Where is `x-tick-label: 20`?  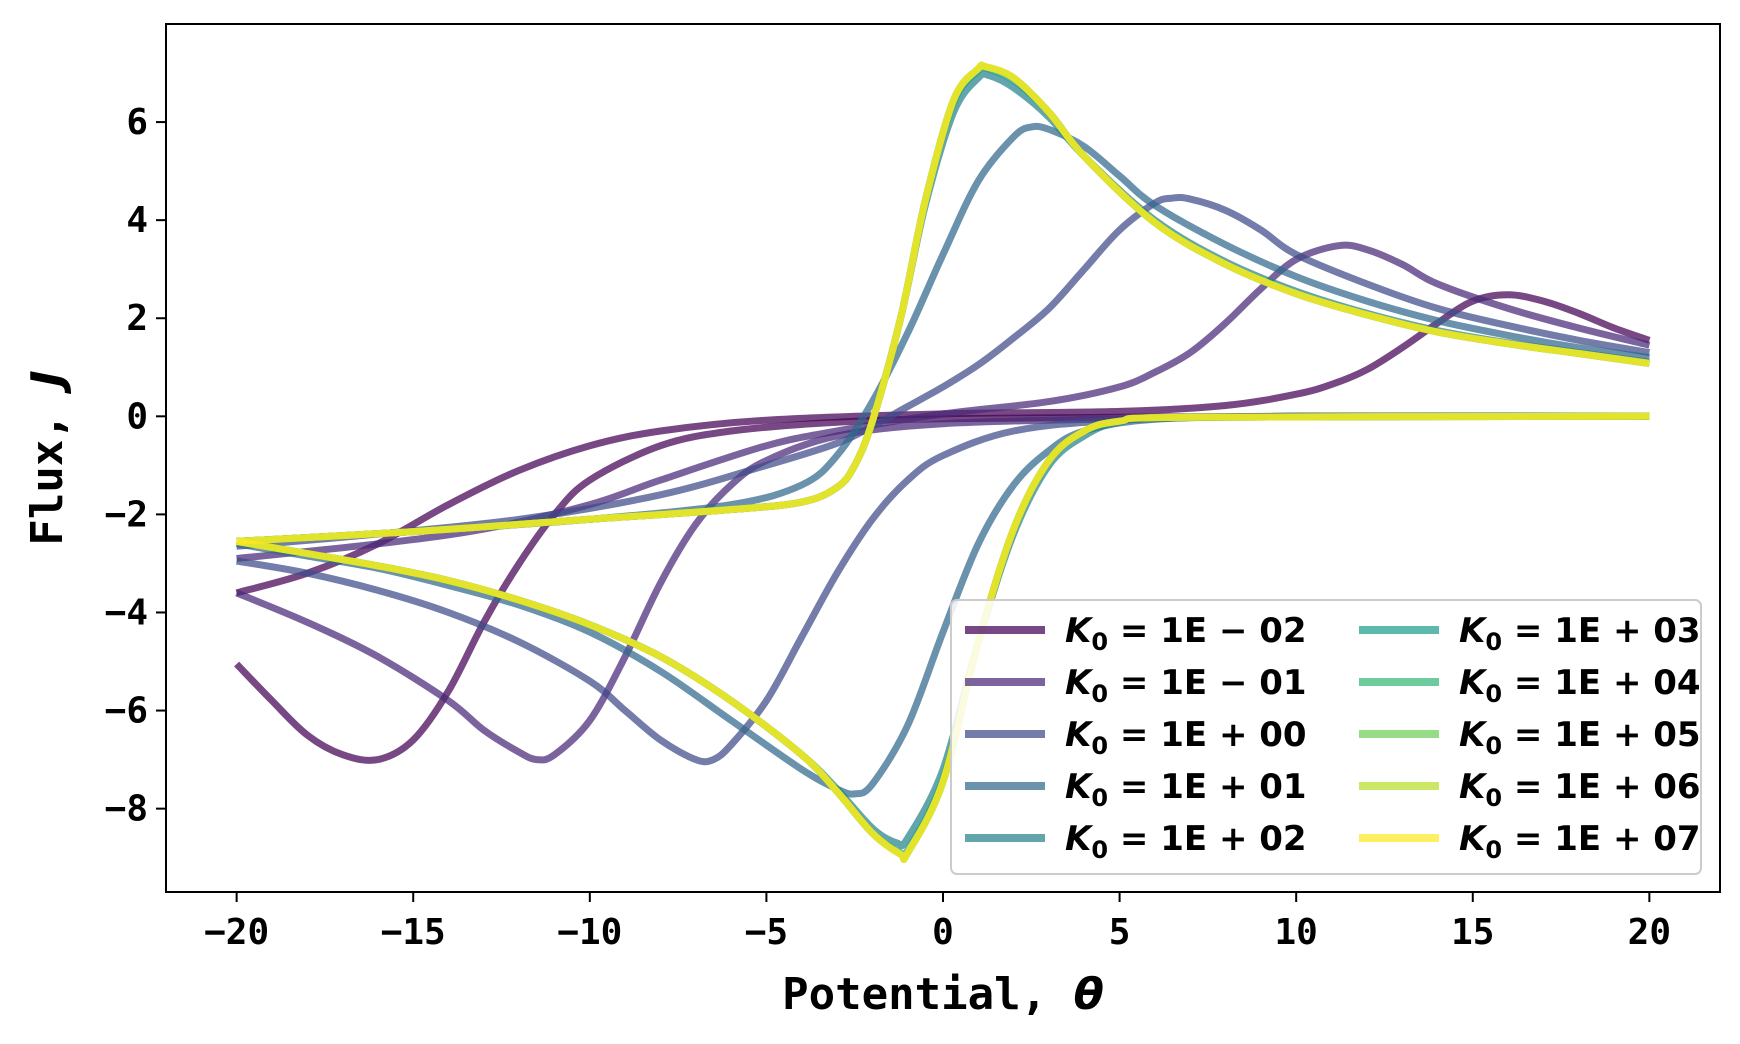 x-tick-label: 20 is located at coordinates (1649, 932).